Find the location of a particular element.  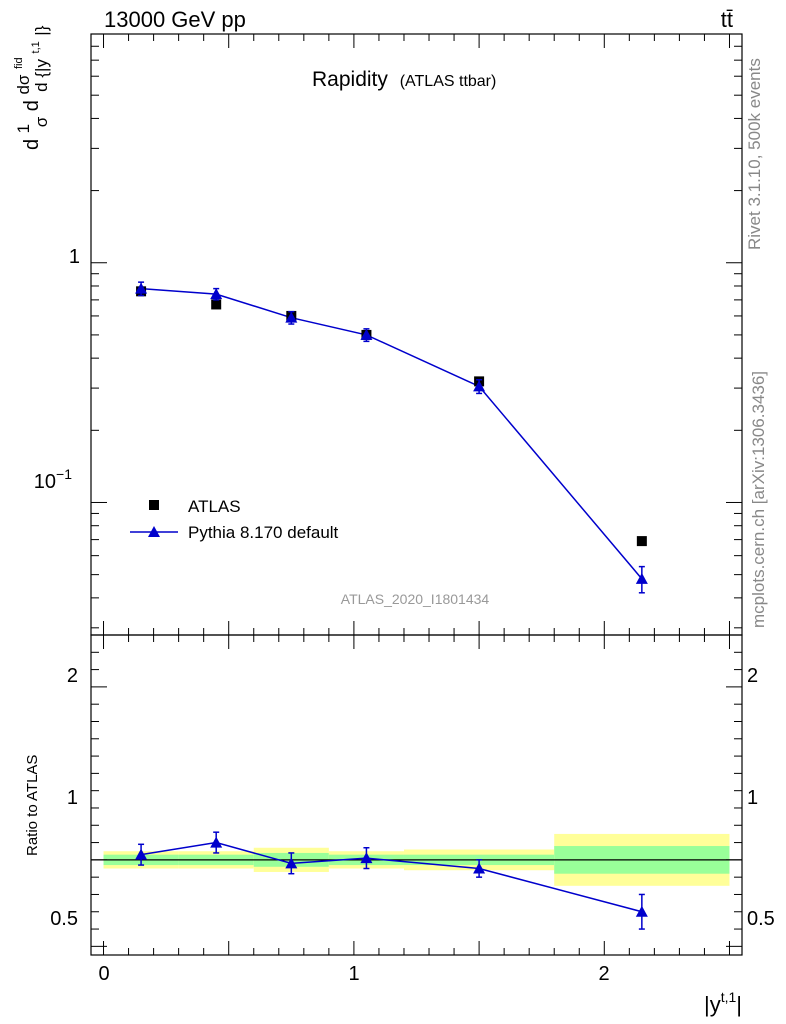

mcplots-label: mcplots.cern.ch [arXiv:1306.3436] is located at coordinates (758, 499).